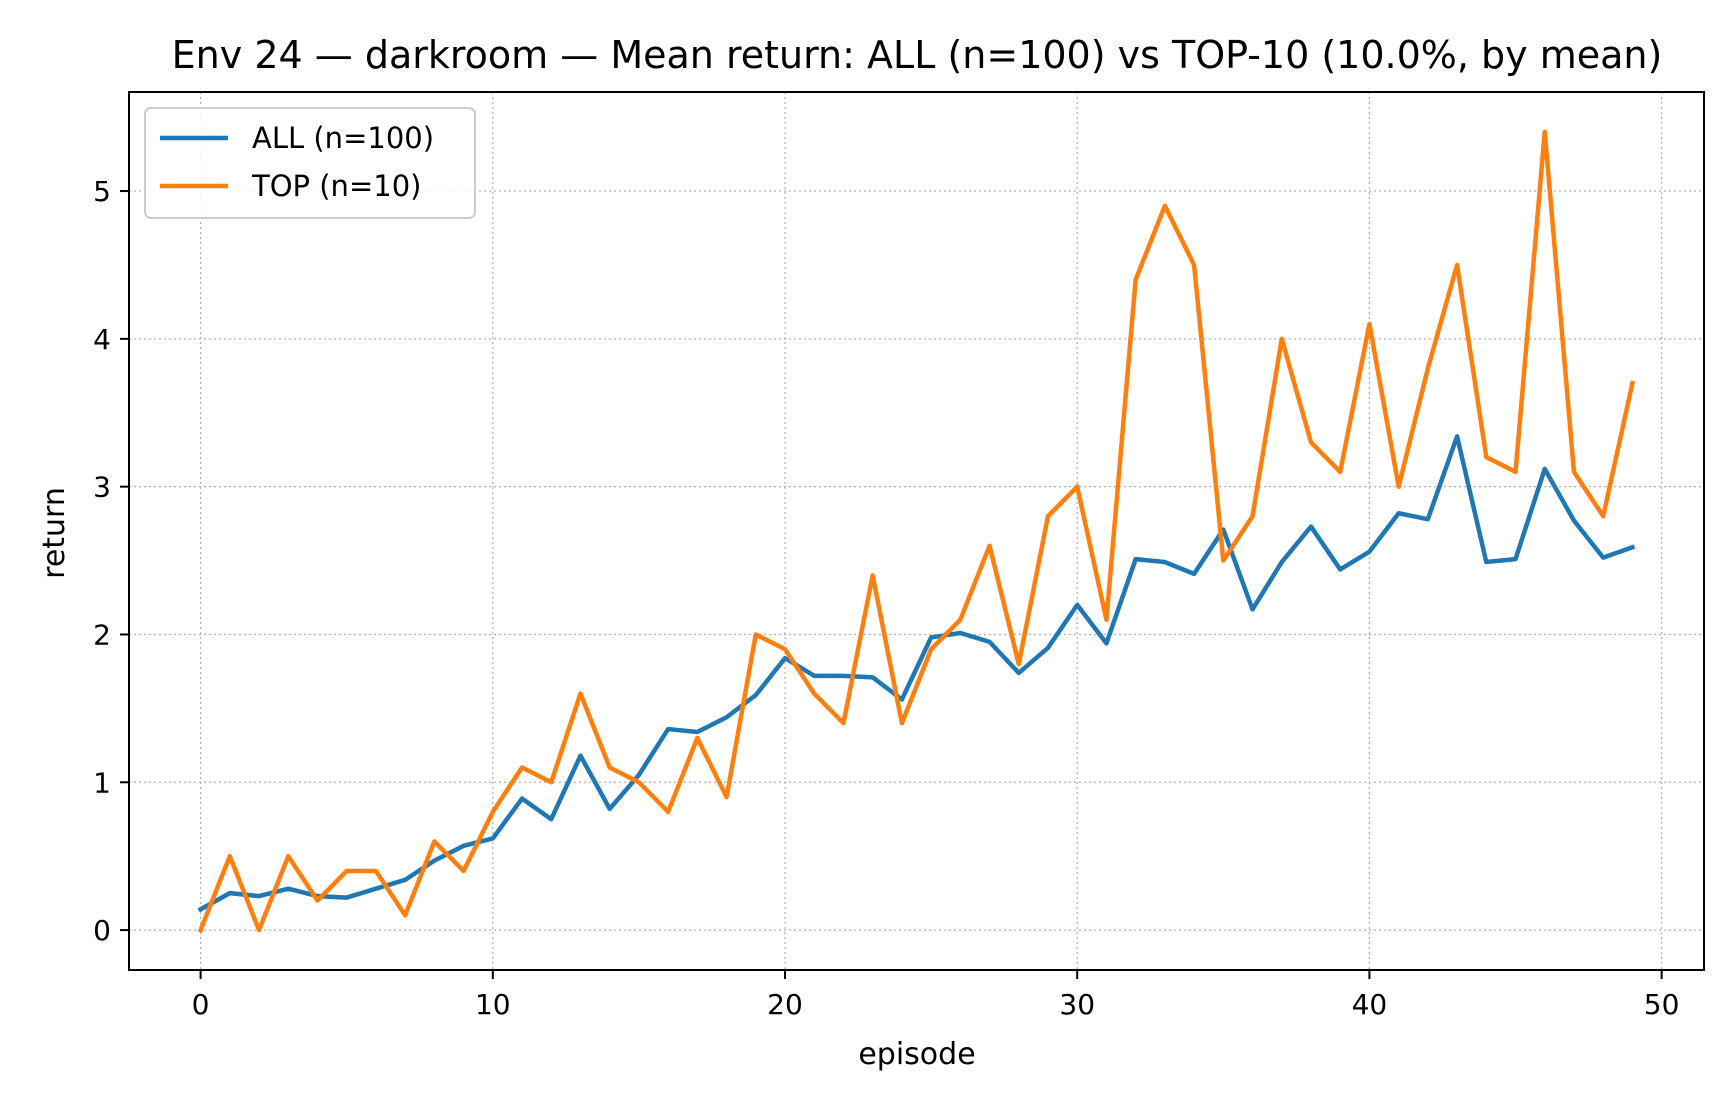 The width and height of the screenshot is (1728, 1104). What do you see at coordinates (785, 1004) in the screenshot?
I see `x-tick-label: 20` at bounding box center [785, 1004].